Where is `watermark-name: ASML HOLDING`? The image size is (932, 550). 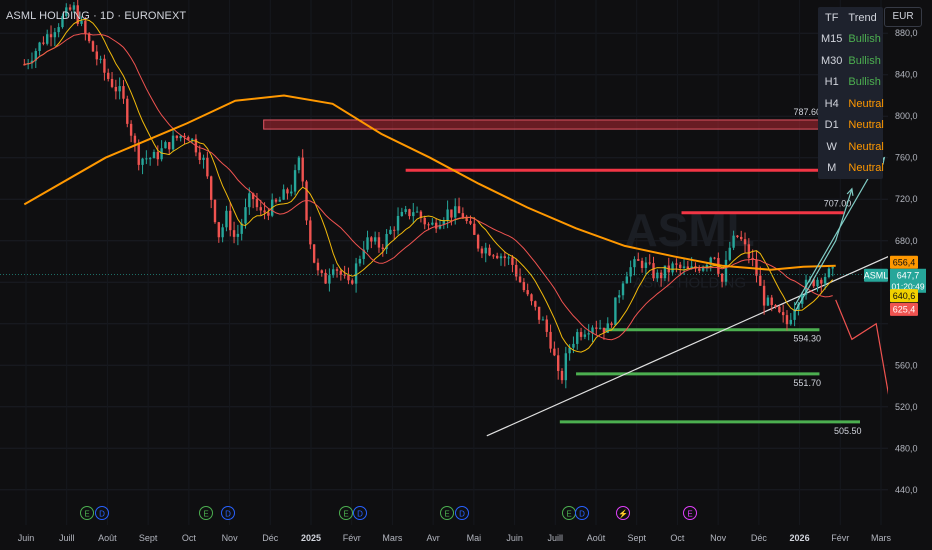 watermark-name: ASML HOLDING is located at coordinates (689, 282).